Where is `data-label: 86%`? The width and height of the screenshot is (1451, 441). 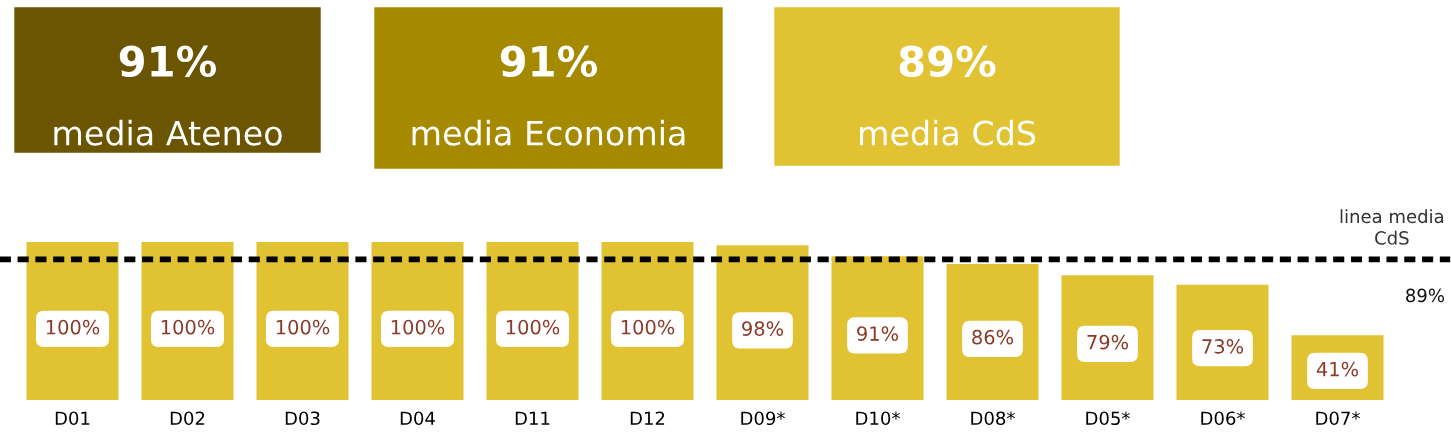 data-label: 86% is located at coordinates (993, 337).